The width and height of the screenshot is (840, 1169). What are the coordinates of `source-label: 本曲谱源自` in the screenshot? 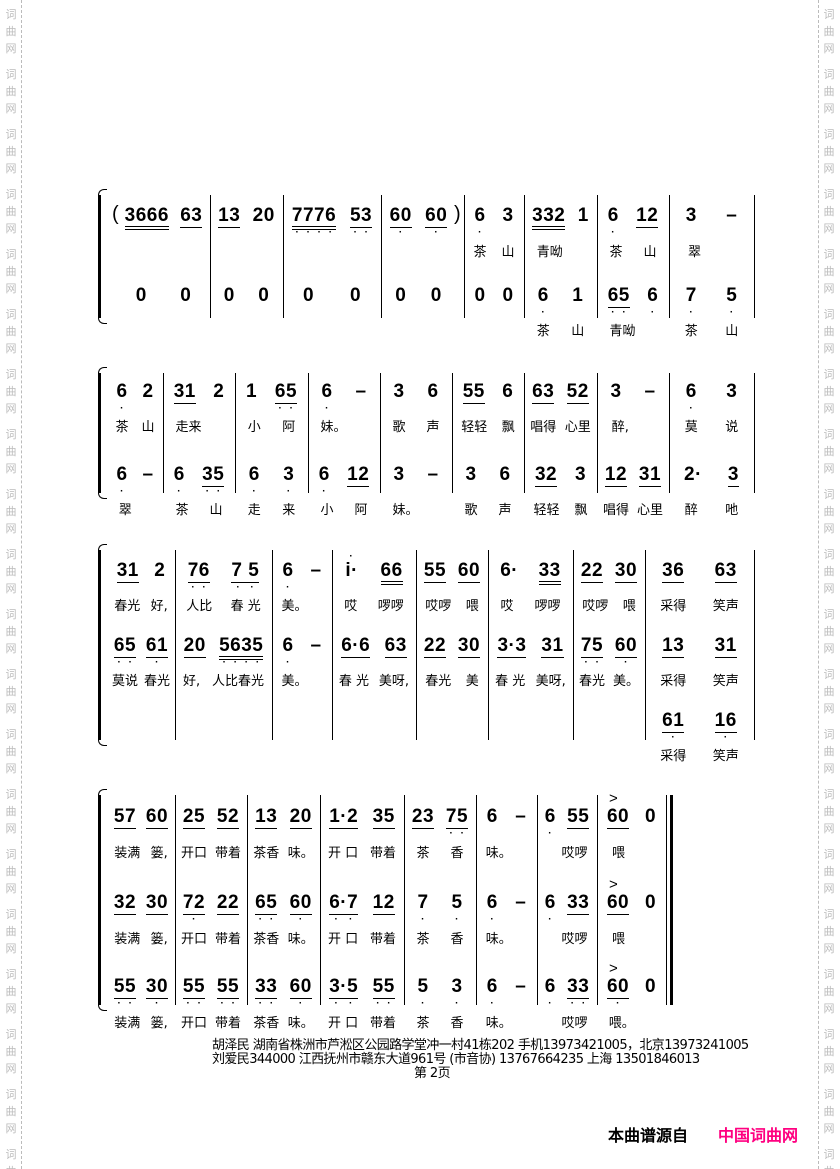 It's located at (648, 1135).